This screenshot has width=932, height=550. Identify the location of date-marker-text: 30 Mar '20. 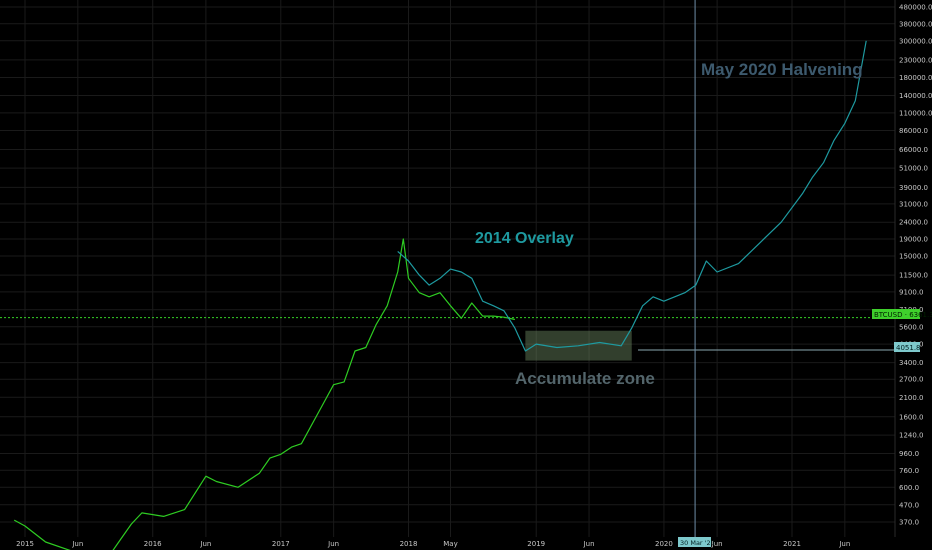
(697, 543).